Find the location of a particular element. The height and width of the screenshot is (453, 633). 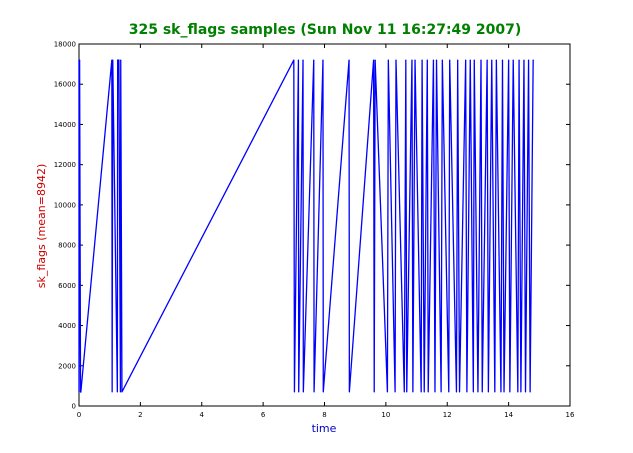

y-tick-label: 6000 is located at coordinates (67, 286).